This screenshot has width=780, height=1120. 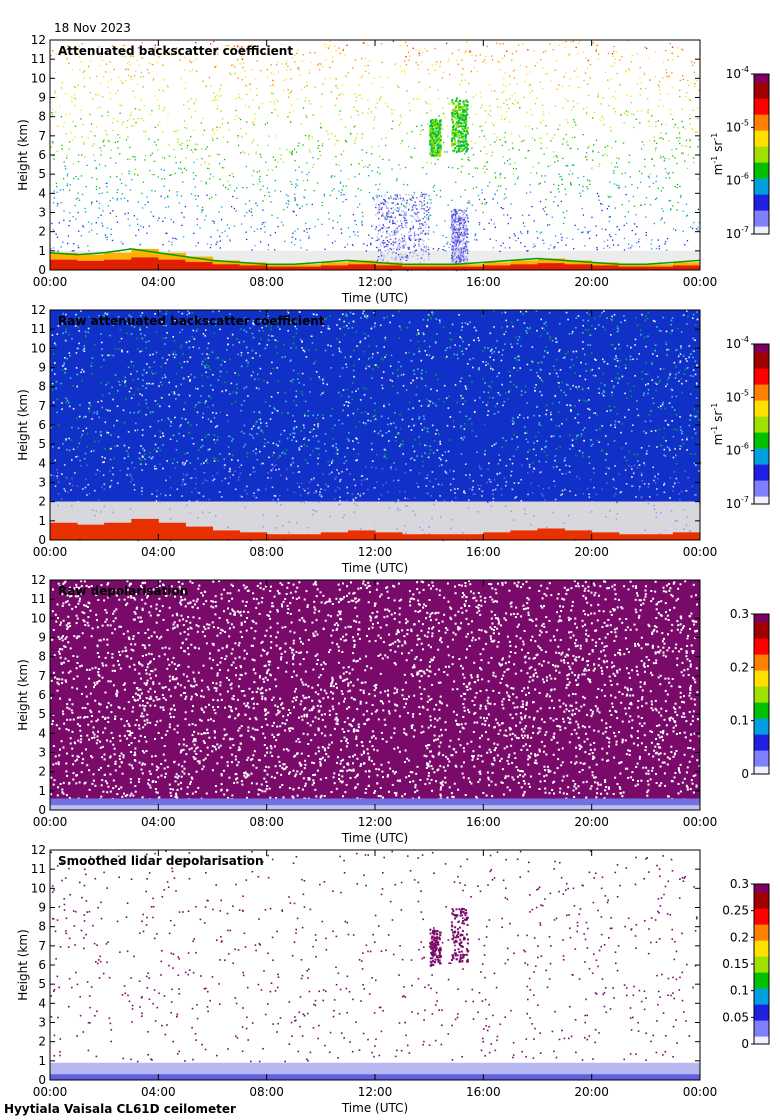 What do you see at coordinates (123, 591) in the screenshot?
I see `panel-title: Raw depolarisation` at bounding box center [123, 591].